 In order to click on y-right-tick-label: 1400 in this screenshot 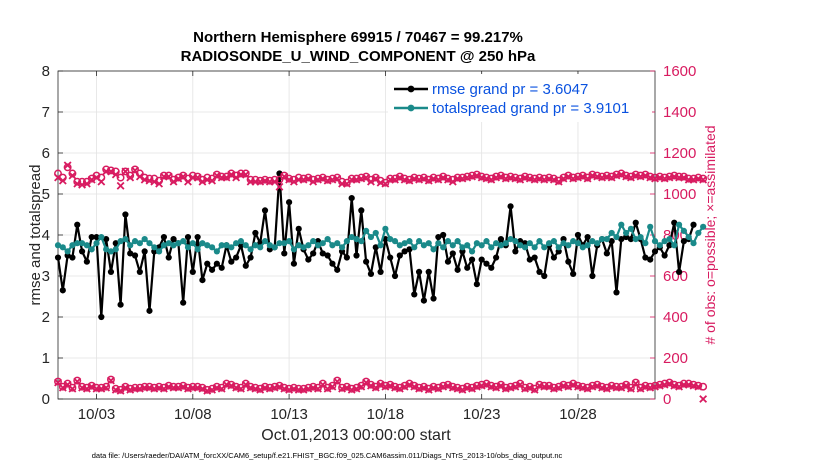, I will do `click(679, 112)`.